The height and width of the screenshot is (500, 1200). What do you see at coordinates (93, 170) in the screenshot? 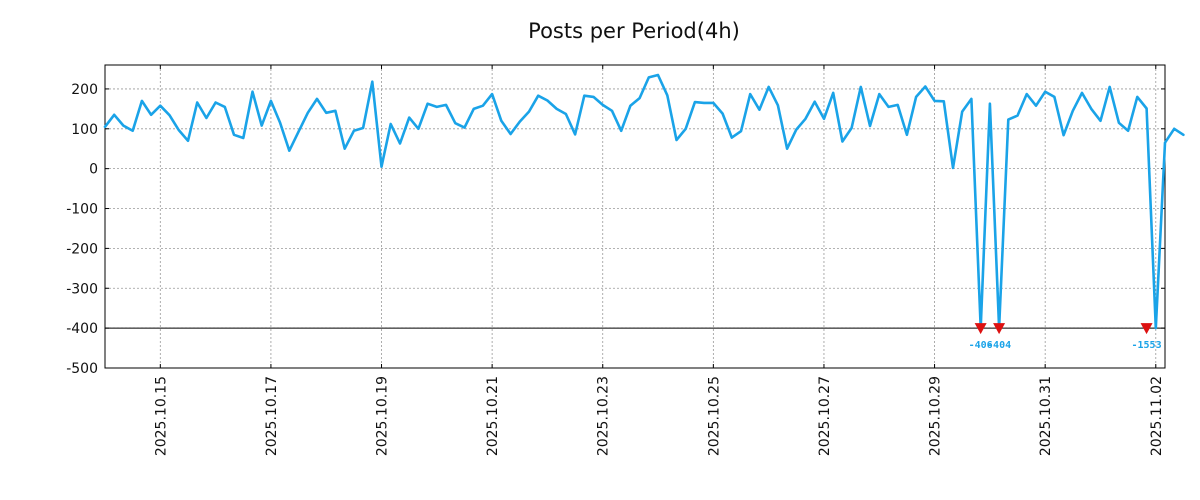
I see `y-tick-label: 0` at bounding box center [93, 170].